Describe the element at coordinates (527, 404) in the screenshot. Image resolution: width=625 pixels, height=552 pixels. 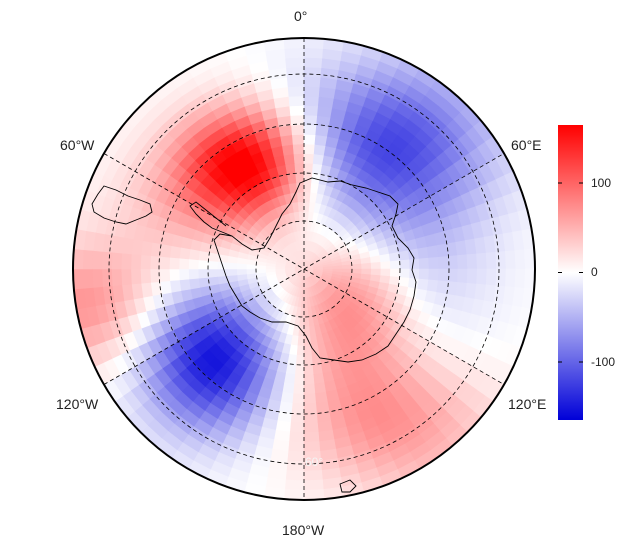
I see `label-lon-120e: 120°E` at that location.